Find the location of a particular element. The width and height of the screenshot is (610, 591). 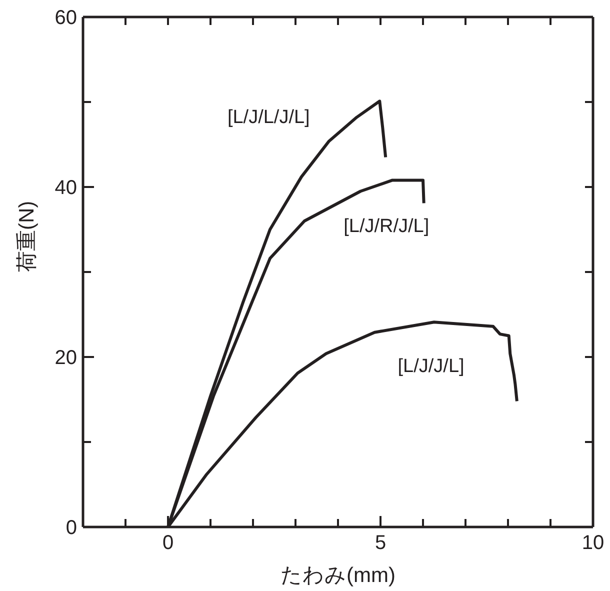

series-label: [L/J/J/L] is located at coordinates (431, 367).